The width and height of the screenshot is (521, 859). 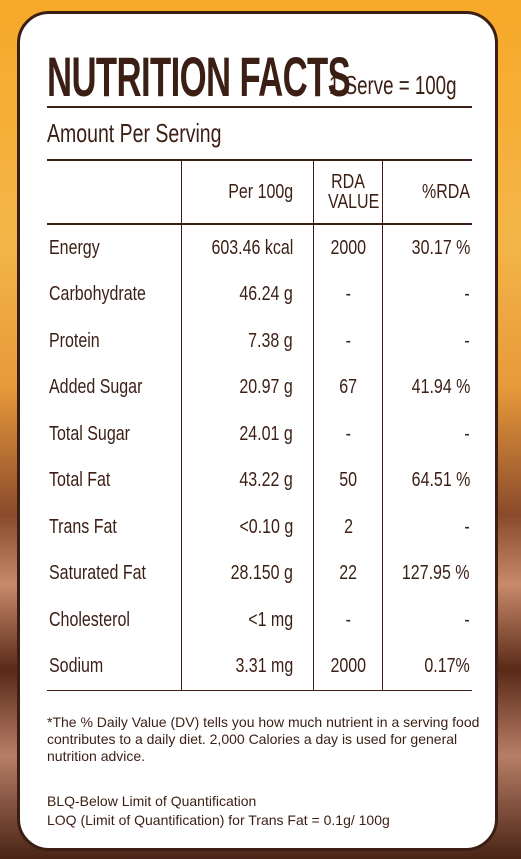 I want to click on cell: 64.51 %, so click(x=427, y=480).